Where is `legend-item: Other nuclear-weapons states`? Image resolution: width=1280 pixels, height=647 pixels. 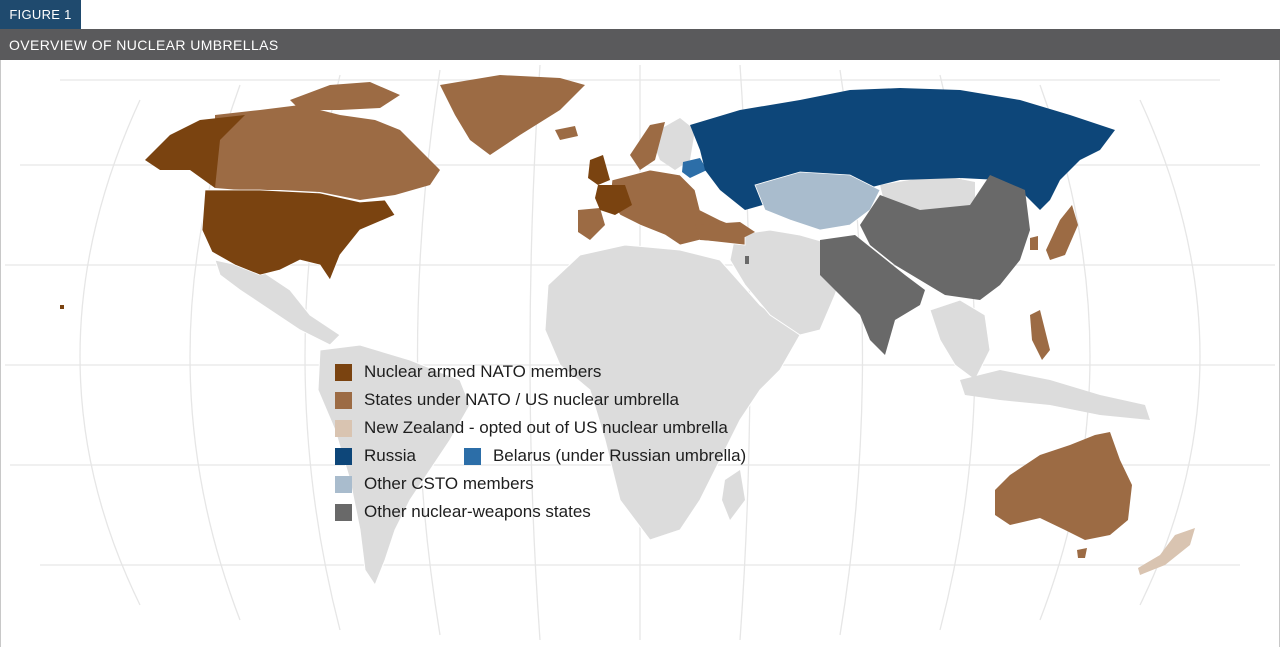 legend-item: Other nuclear-weapons states is located at coordinates (463, 512).